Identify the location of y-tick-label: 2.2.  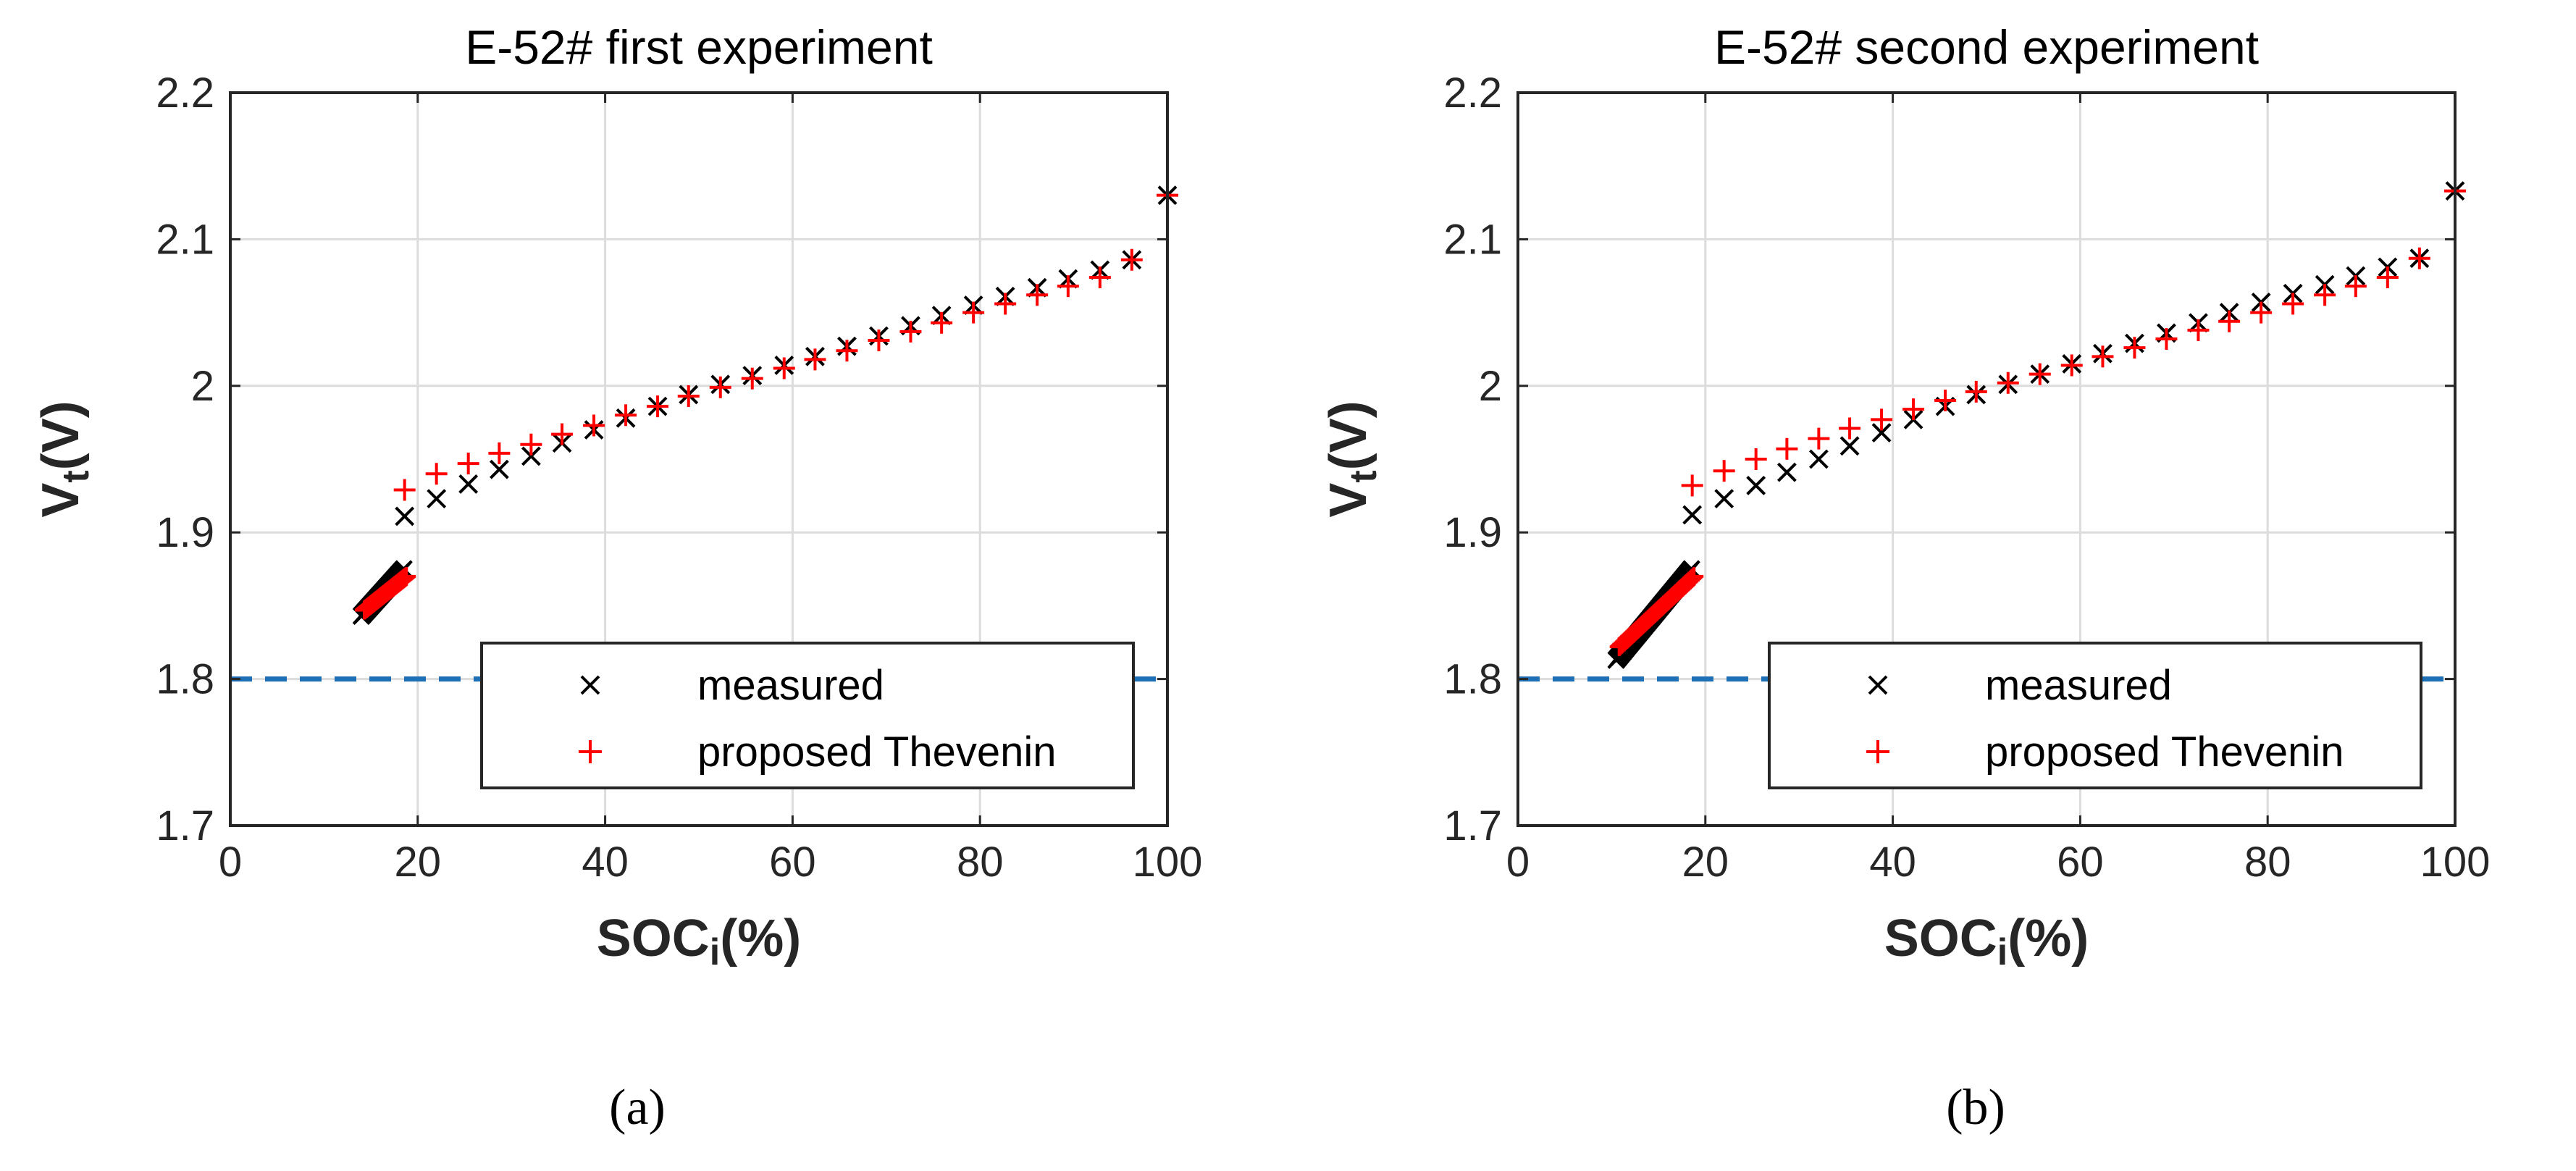
(1472, 93).